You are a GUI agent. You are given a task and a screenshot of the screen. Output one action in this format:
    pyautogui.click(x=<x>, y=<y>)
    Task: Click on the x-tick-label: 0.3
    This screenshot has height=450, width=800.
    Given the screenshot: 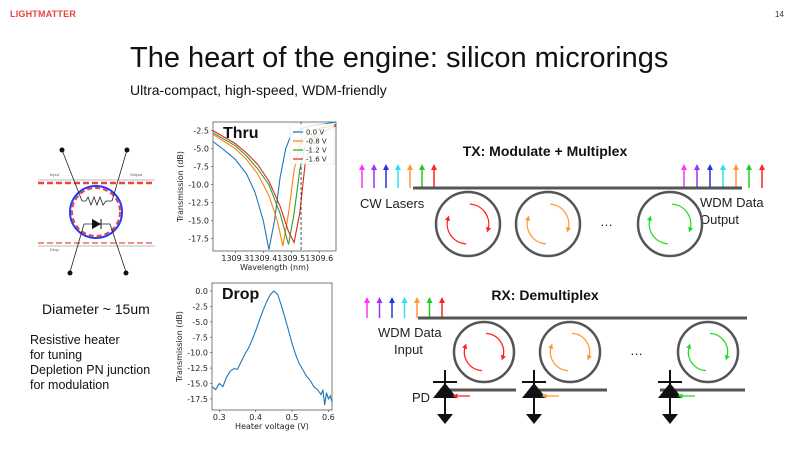 What is the action you would take?
    pyautogui.click(x=219, y=417)
    